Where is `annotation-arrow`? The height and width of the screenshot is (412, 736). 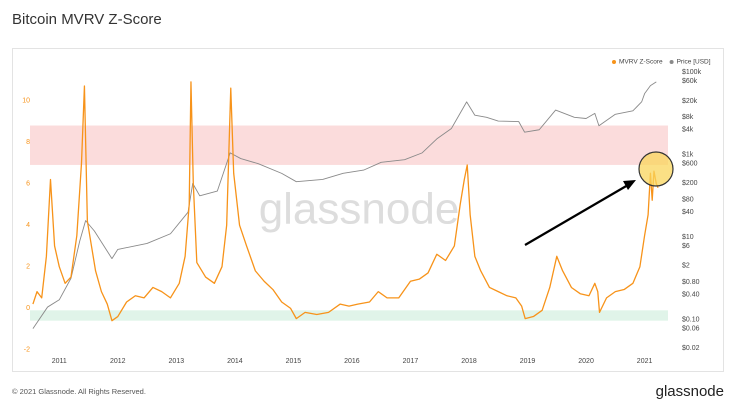
annotation-arrow is located at coordinates (576, 215).